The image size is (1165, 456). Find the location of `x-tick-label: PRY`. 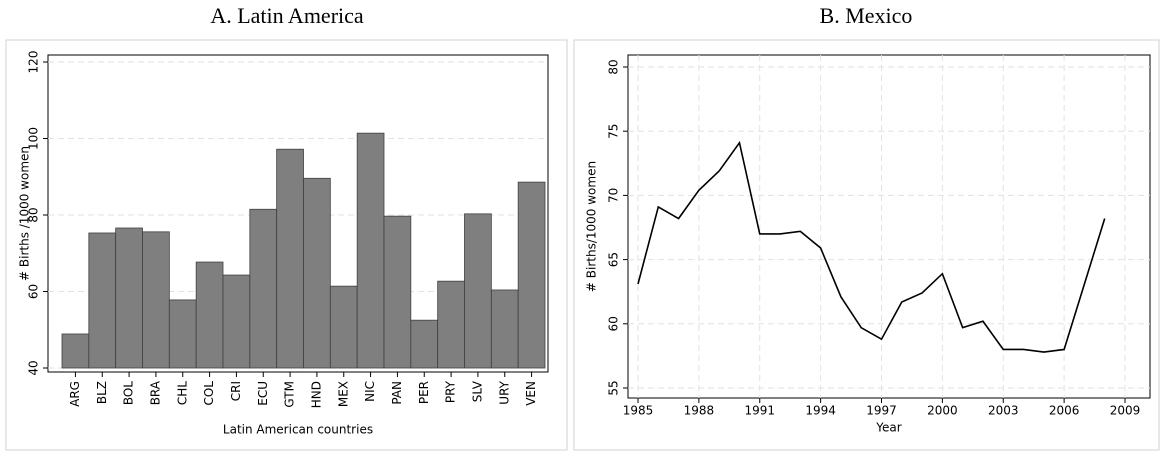

x-tick-label: PRY is located at coordinates (451, 391).